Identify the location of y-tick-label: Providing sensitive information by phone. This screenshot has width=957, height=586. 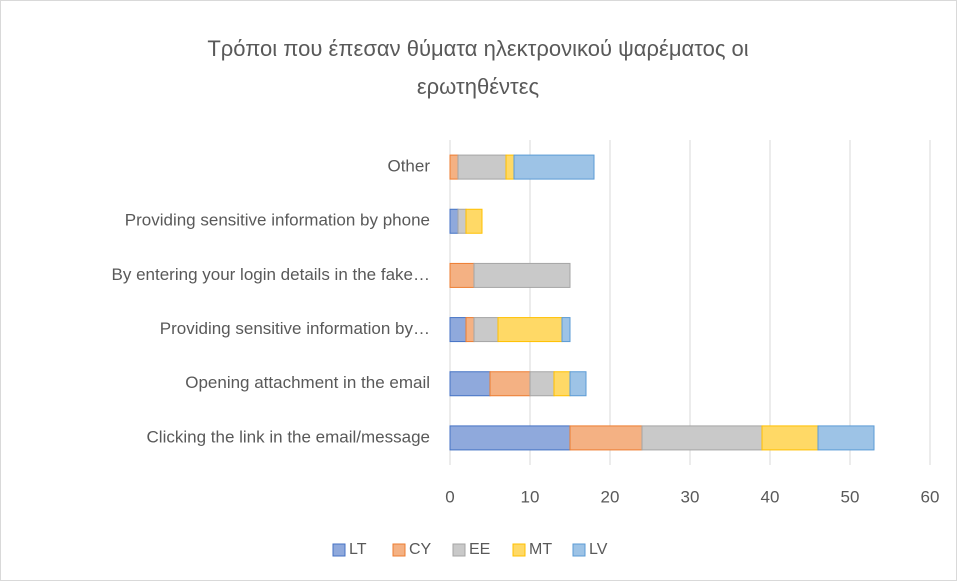
(277, 220).